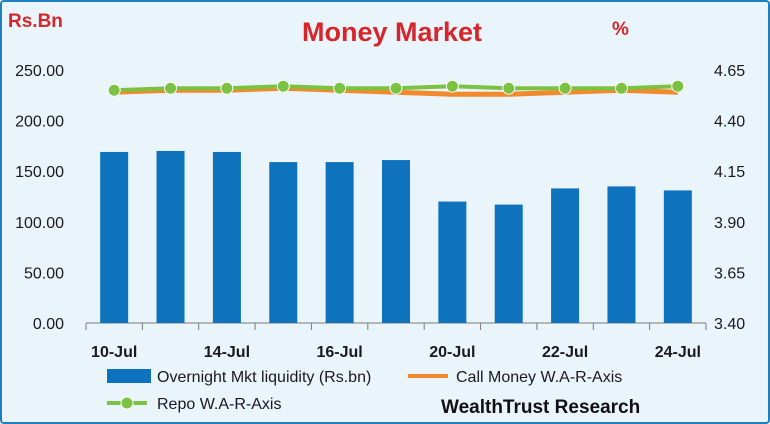 Image resolution: width=770 pixels, height=424 pixels. I want to click on x-tick-label: 16-Jul, so click(340, 352).